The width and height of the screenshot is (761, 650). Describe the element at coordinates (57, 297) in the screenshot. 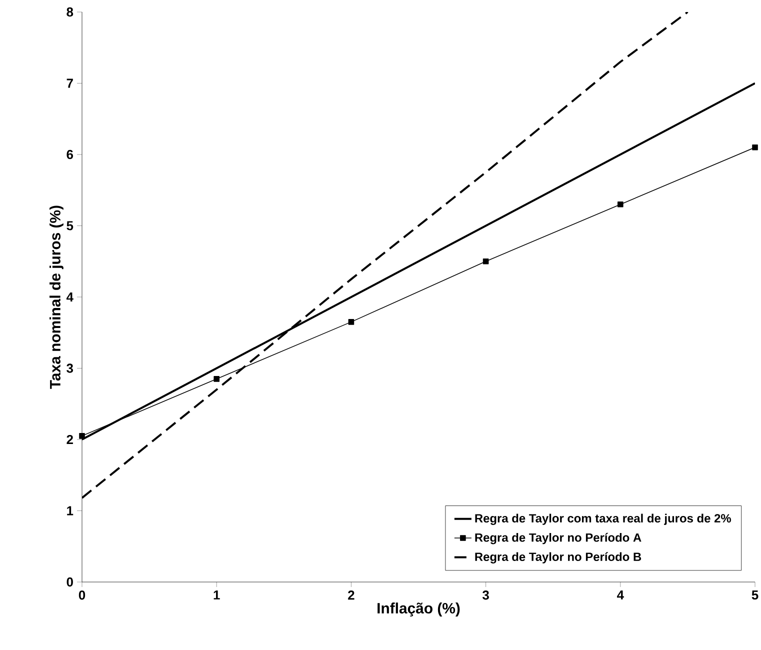

I see `y-axis-title: Taxa nominal de juros (%)` at that location.